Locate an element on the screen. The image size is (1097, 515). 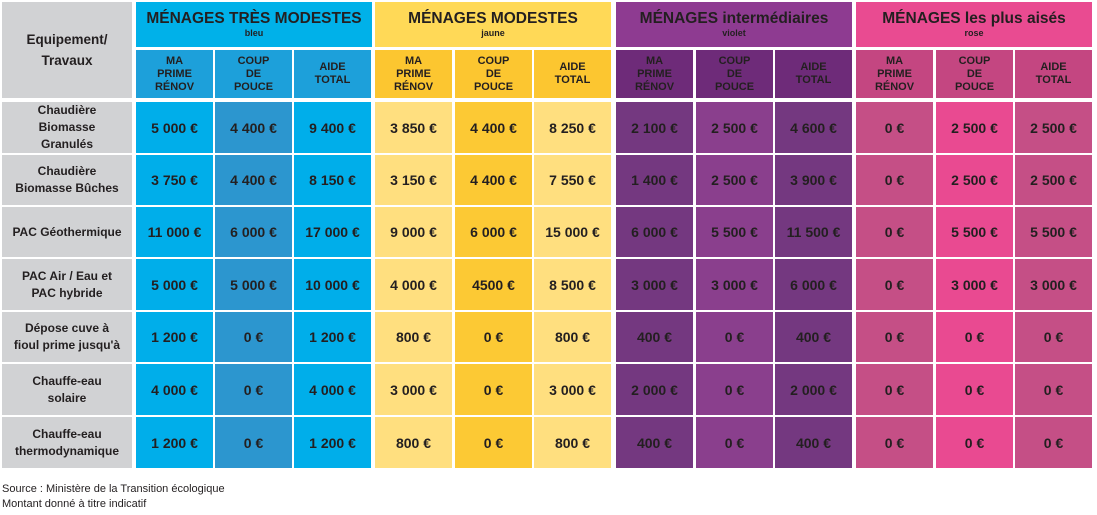
column-header-12: AIDE TOTAL is located at coordinates (1053, 74).